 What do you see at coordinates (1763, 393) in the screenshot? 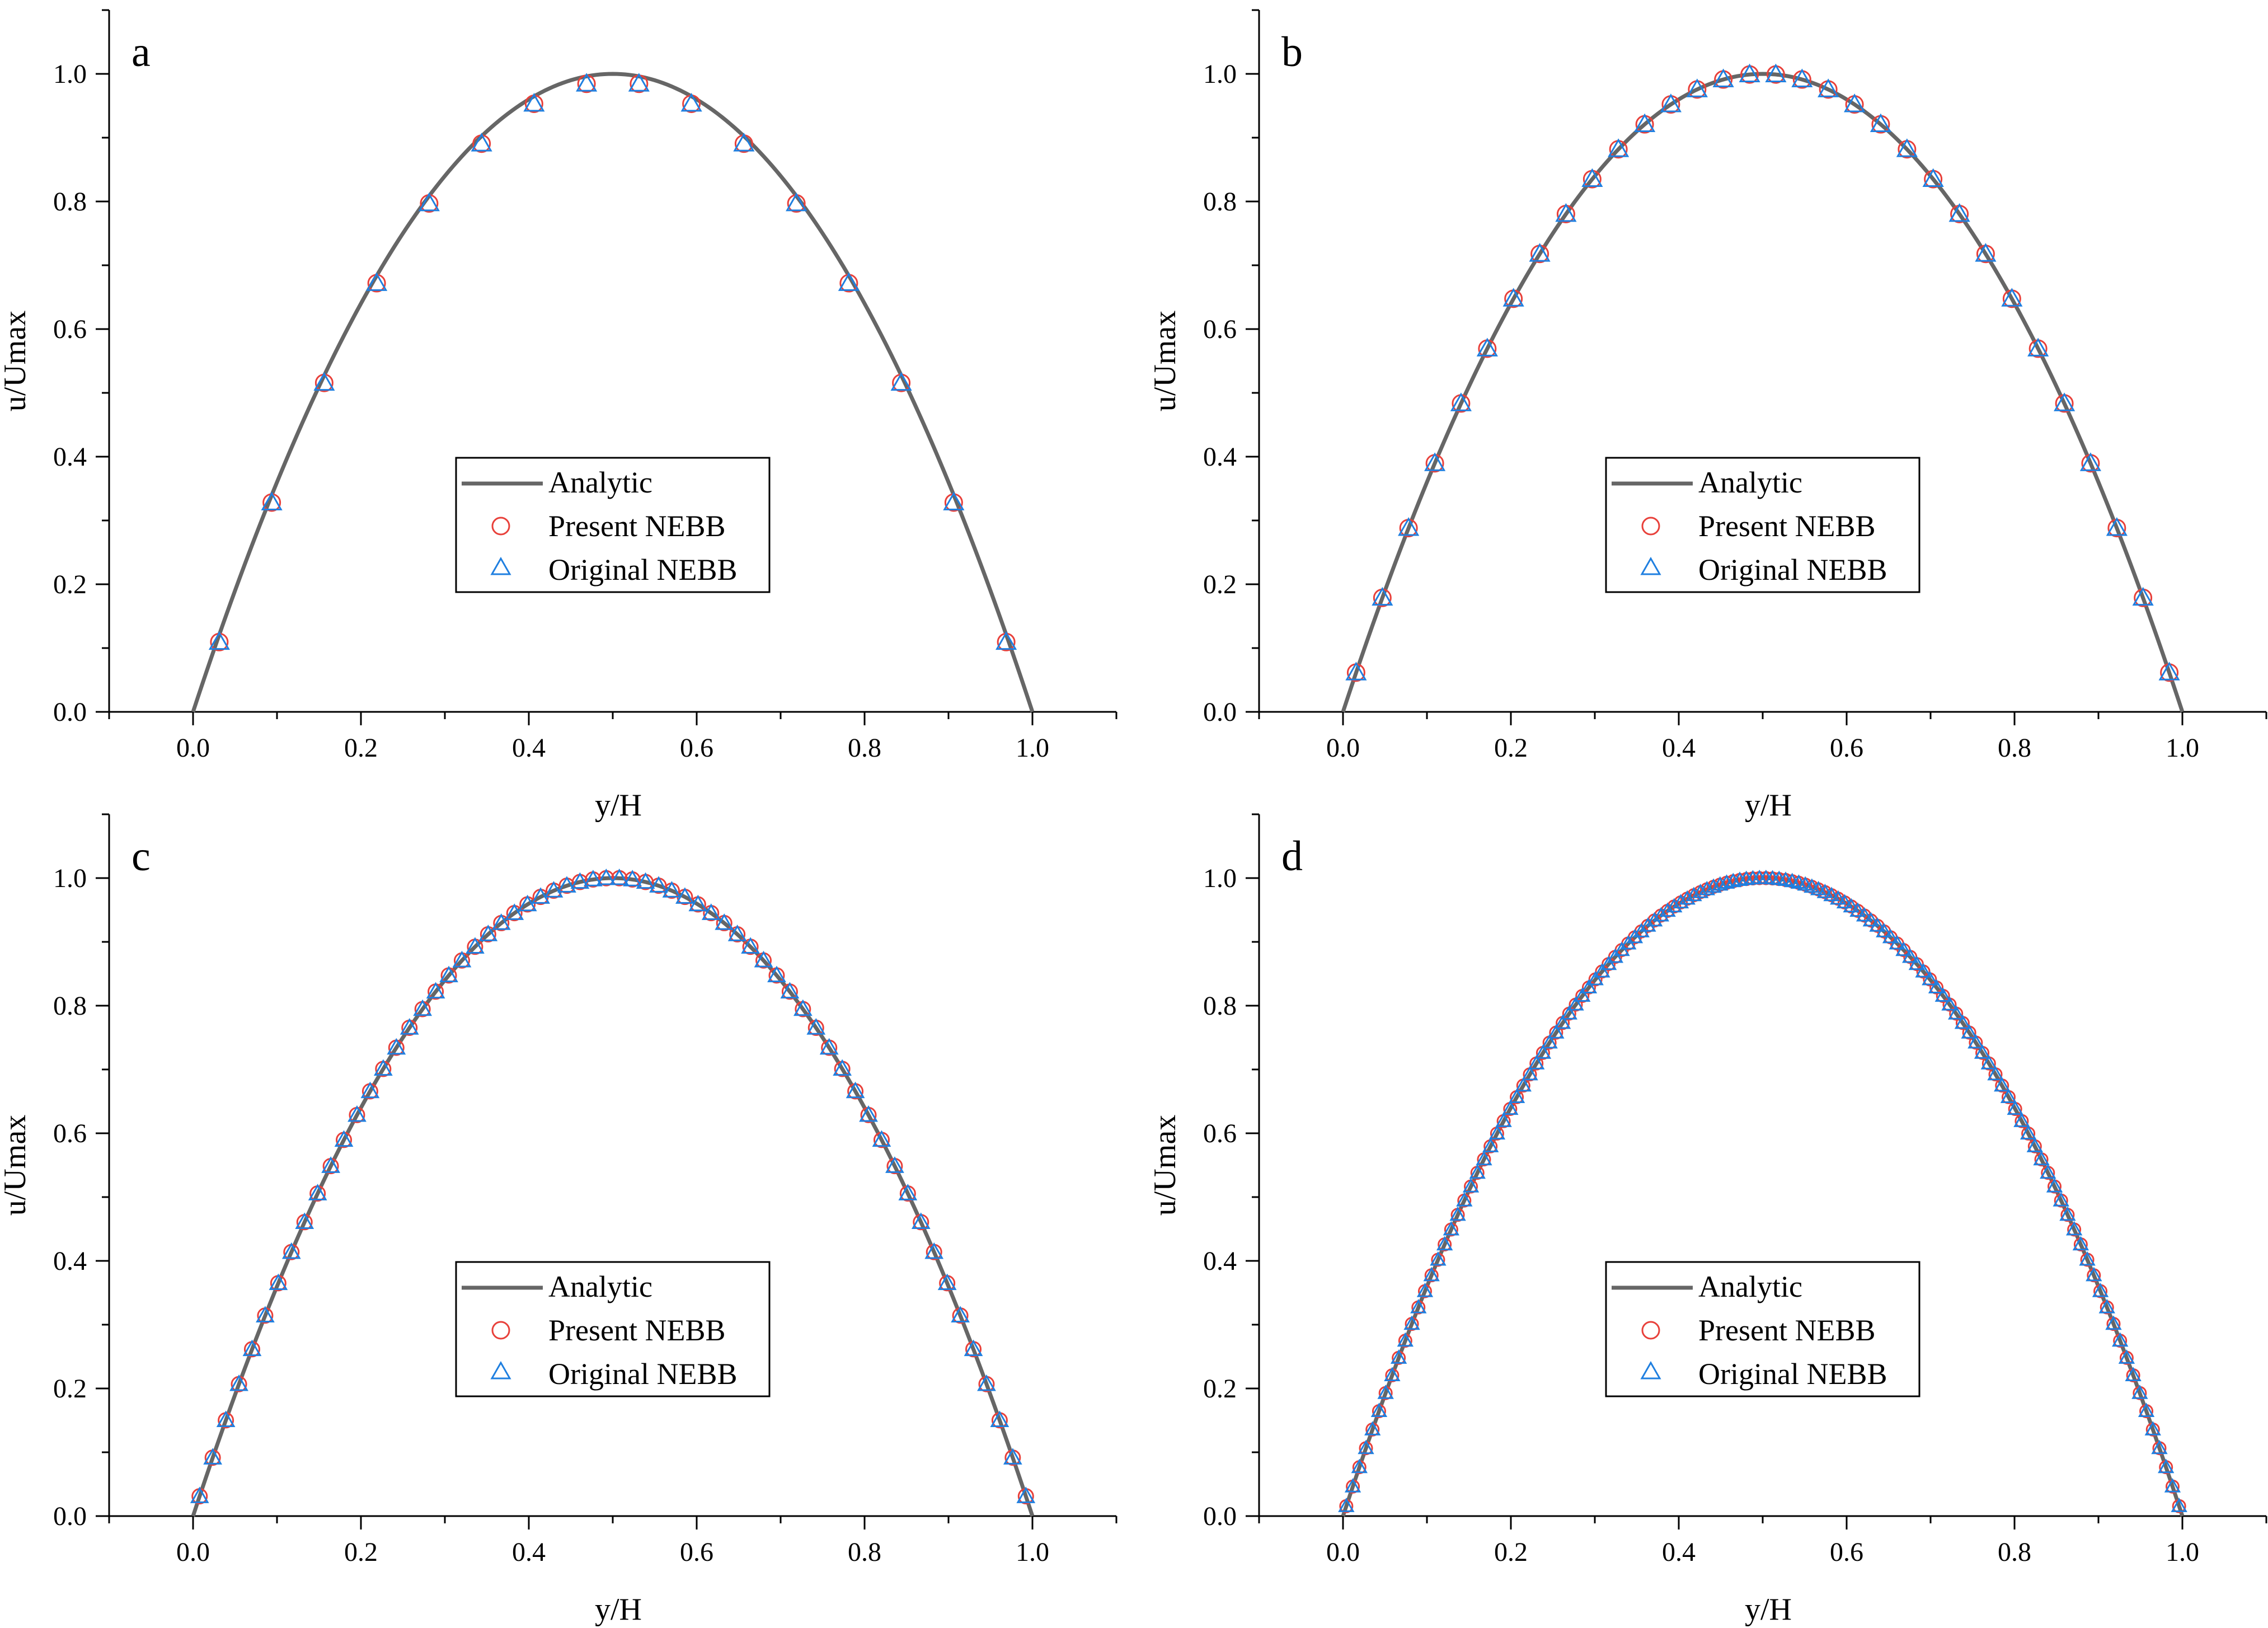
I see `analytic-curve` at bounding box center [1763, 393].